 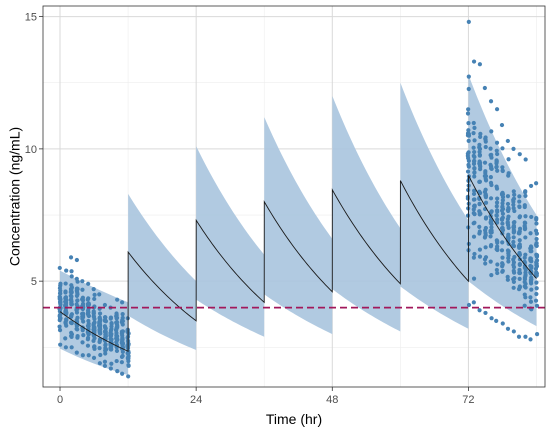 I want to click on y-axis: 5 10 15, so click(x=34, y=150).